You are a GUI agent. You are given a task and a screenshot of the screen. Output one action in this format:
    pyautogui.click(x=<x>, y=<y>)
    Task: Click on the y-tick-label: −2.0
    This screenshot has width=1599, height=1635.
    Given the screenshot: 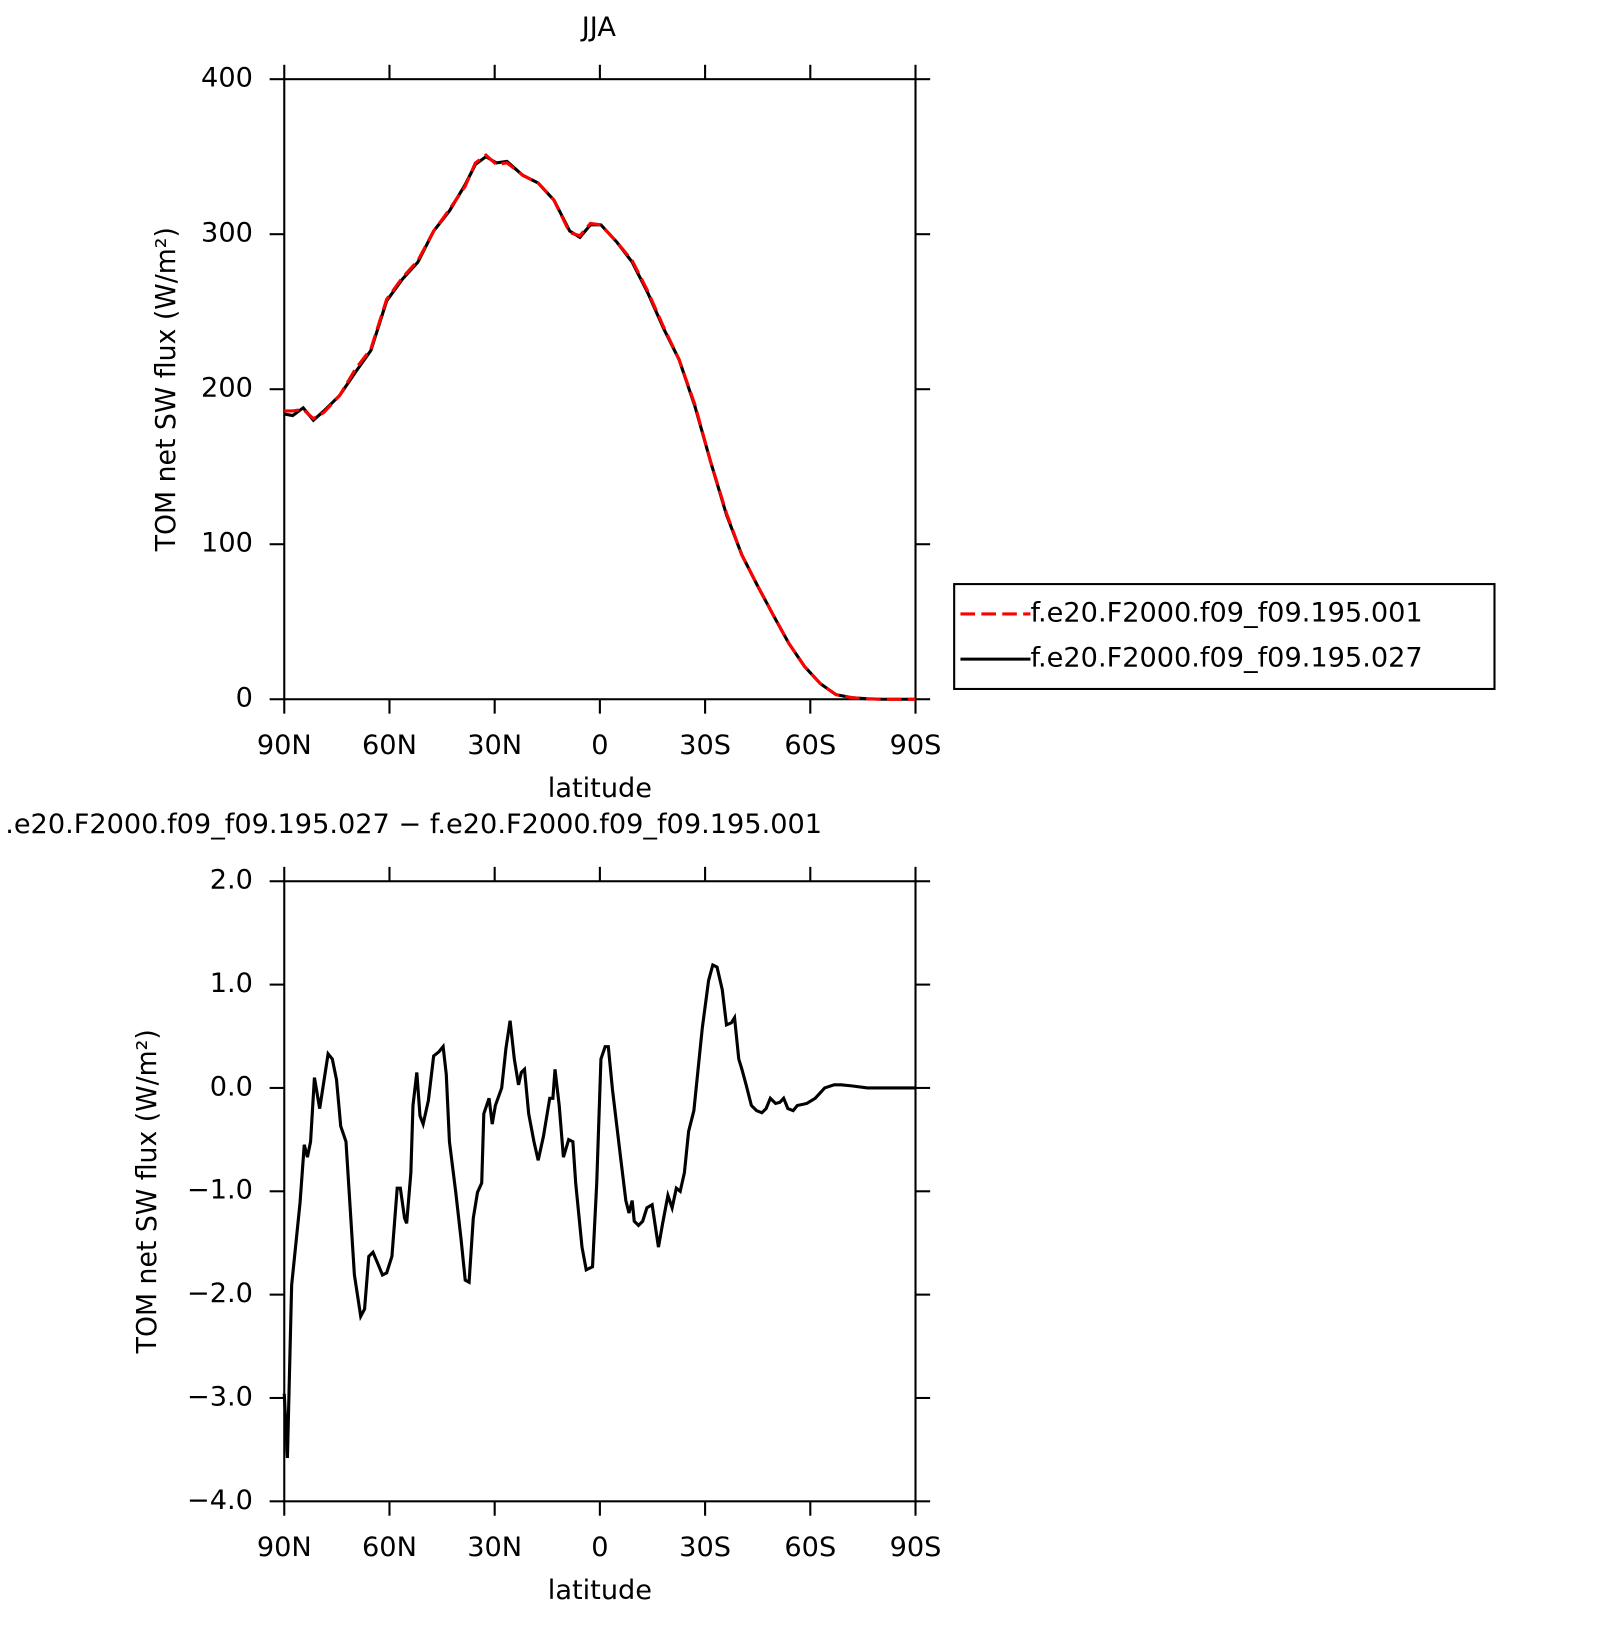 What is the action you would take?
    pyautogui.click(x=220, y=1293)
    